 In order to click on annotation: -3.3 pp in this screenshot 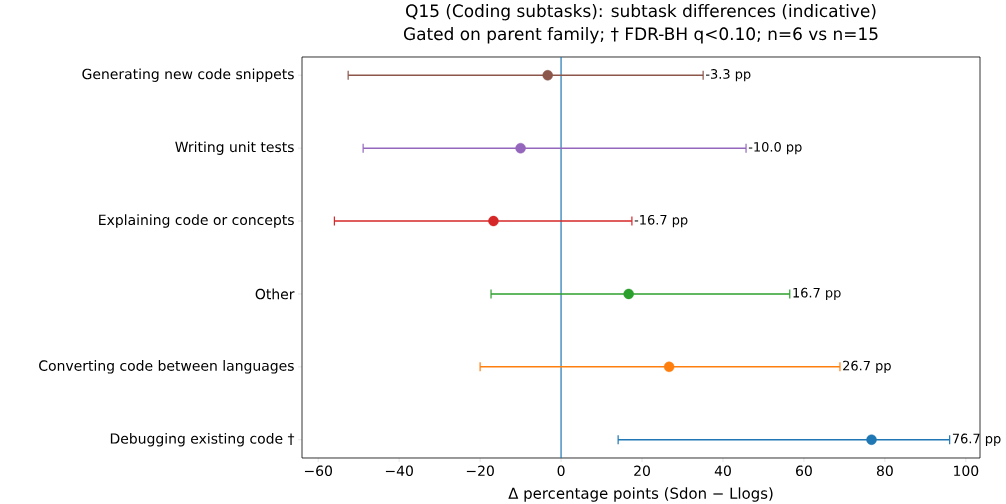, I will do `click(728, 75)`.